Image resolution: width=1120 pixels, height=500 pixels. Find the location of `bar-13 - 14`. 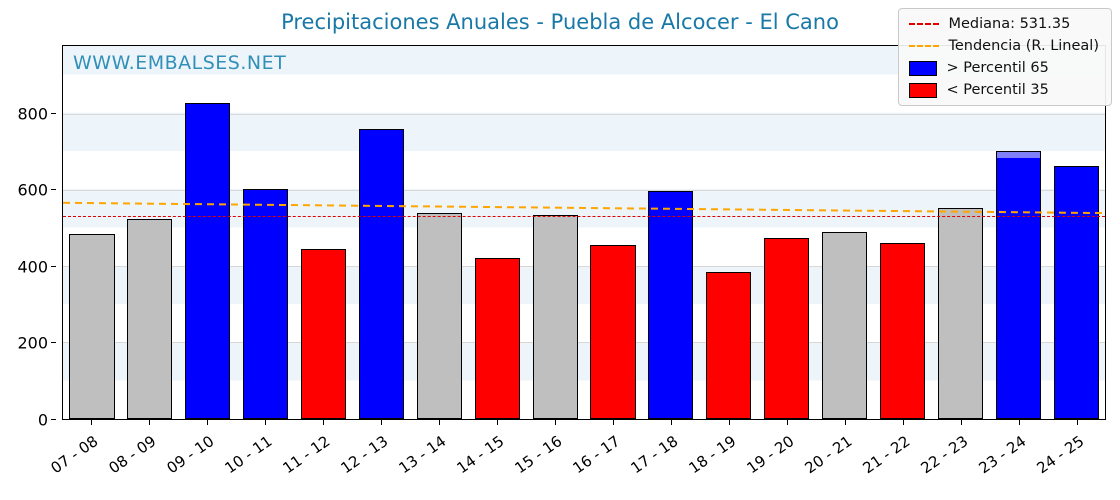

bar-13 - 14 is located at coordinates (439, 316).